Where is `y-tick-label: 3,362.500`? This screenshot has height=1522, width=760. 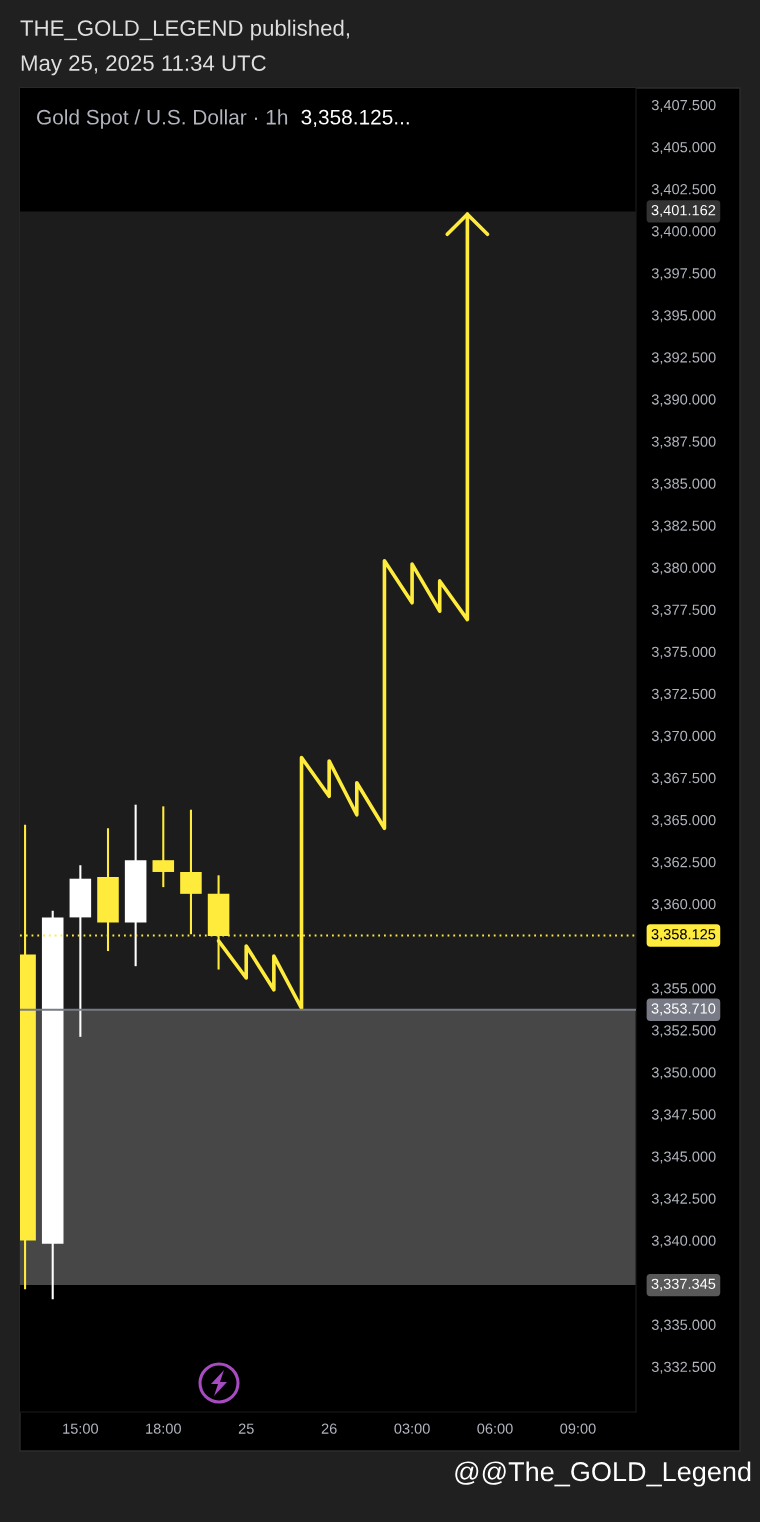
y-tick-label: 3,362.500 is located at coordinates (683, 863).